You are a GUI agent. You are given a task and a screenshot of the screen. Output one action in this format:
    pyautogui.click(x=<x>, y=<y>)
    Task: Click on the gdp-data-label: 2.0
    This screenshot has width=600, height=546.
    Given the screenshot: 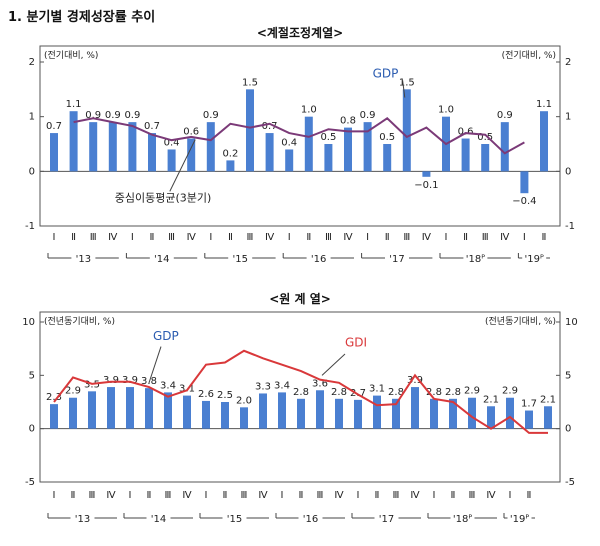 What is the action you would take?
    pyautogui.click(x=244, y=400)
    